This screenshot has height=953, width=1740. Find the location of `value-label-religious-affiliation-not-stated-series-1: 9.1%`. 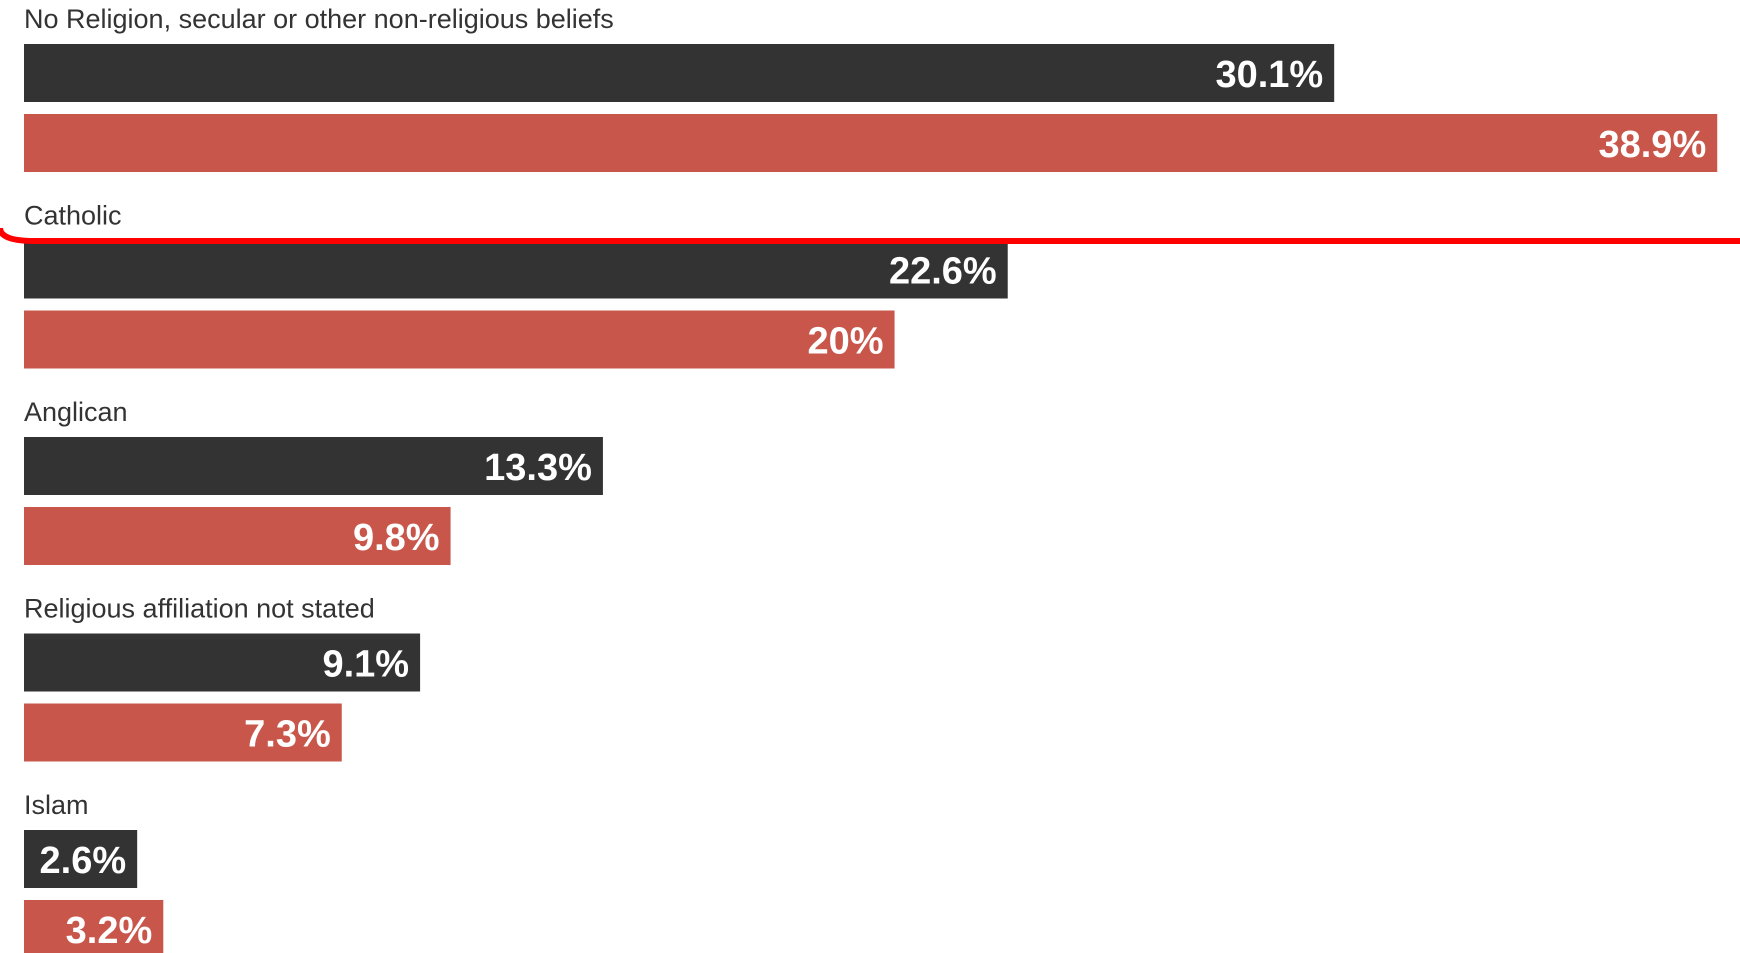

value-label-religious-affiliation-not-stated-series-1: 9.1% is located at coordinates (365, 665).